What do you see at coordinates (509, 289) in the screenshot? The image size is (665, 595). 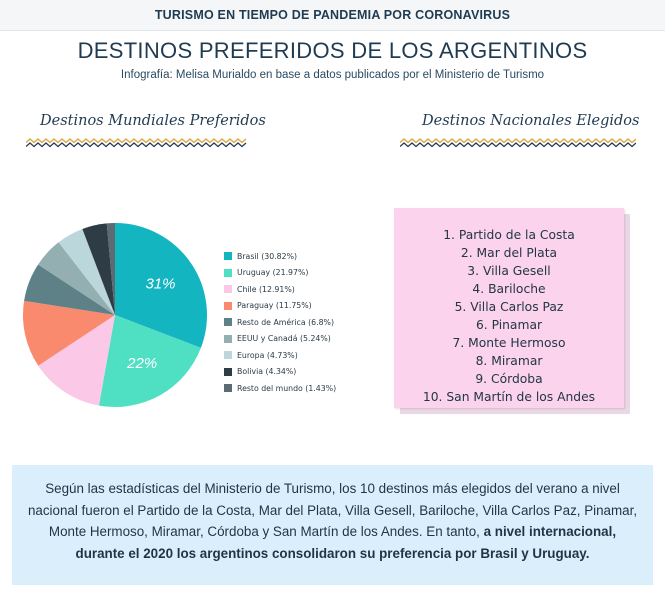 I see `list-item: 4. Bariloche` at bounding box center [509, 289].